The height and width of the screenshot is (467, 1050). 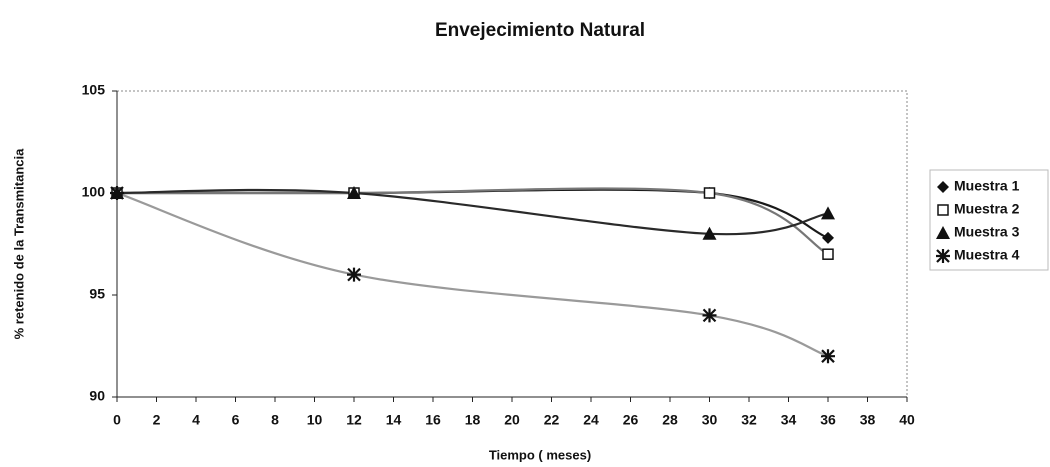 I want to click on x-tick-label: 14, so click(x=394, y=420).